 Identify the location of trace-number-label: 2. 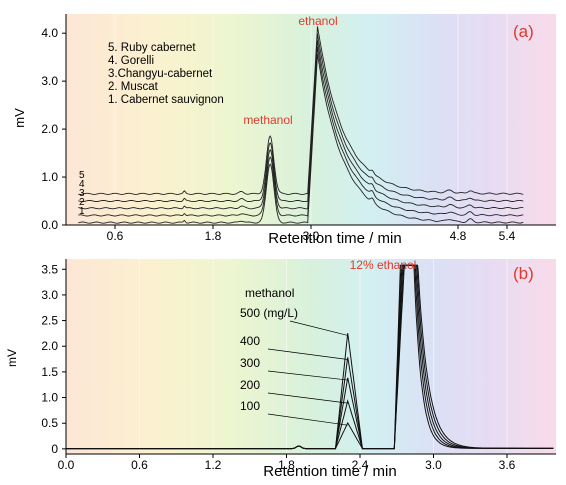
(82, 202).